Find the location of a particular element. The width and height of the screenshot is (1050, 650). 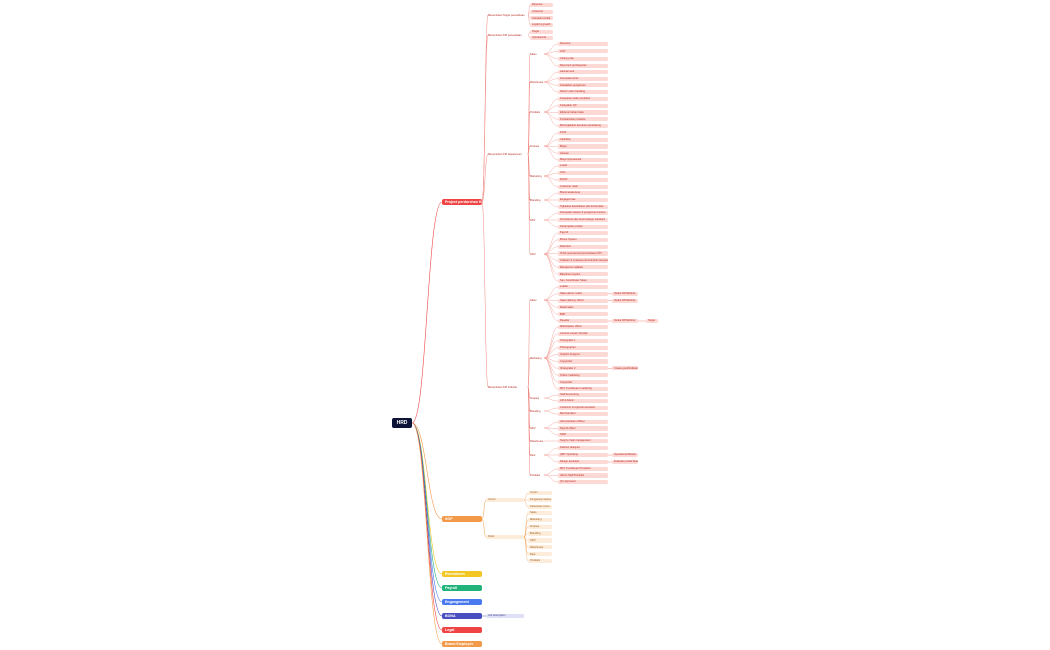

sop-group: Umum is located at coordinates (505, 500).